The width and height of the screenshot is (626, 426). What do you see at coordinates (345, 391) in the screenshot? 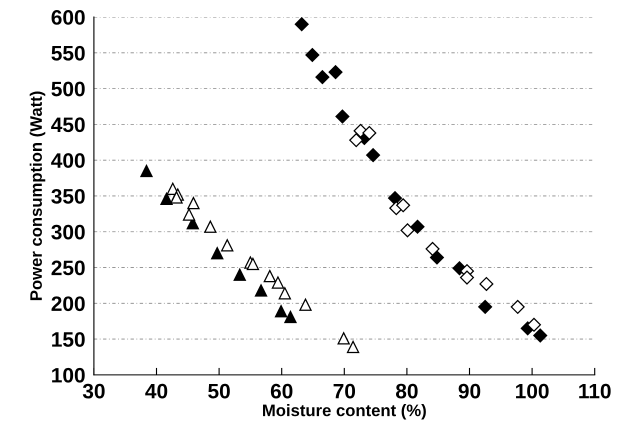
I see `x-tick-label: 70` at bounding box center [345, 391].